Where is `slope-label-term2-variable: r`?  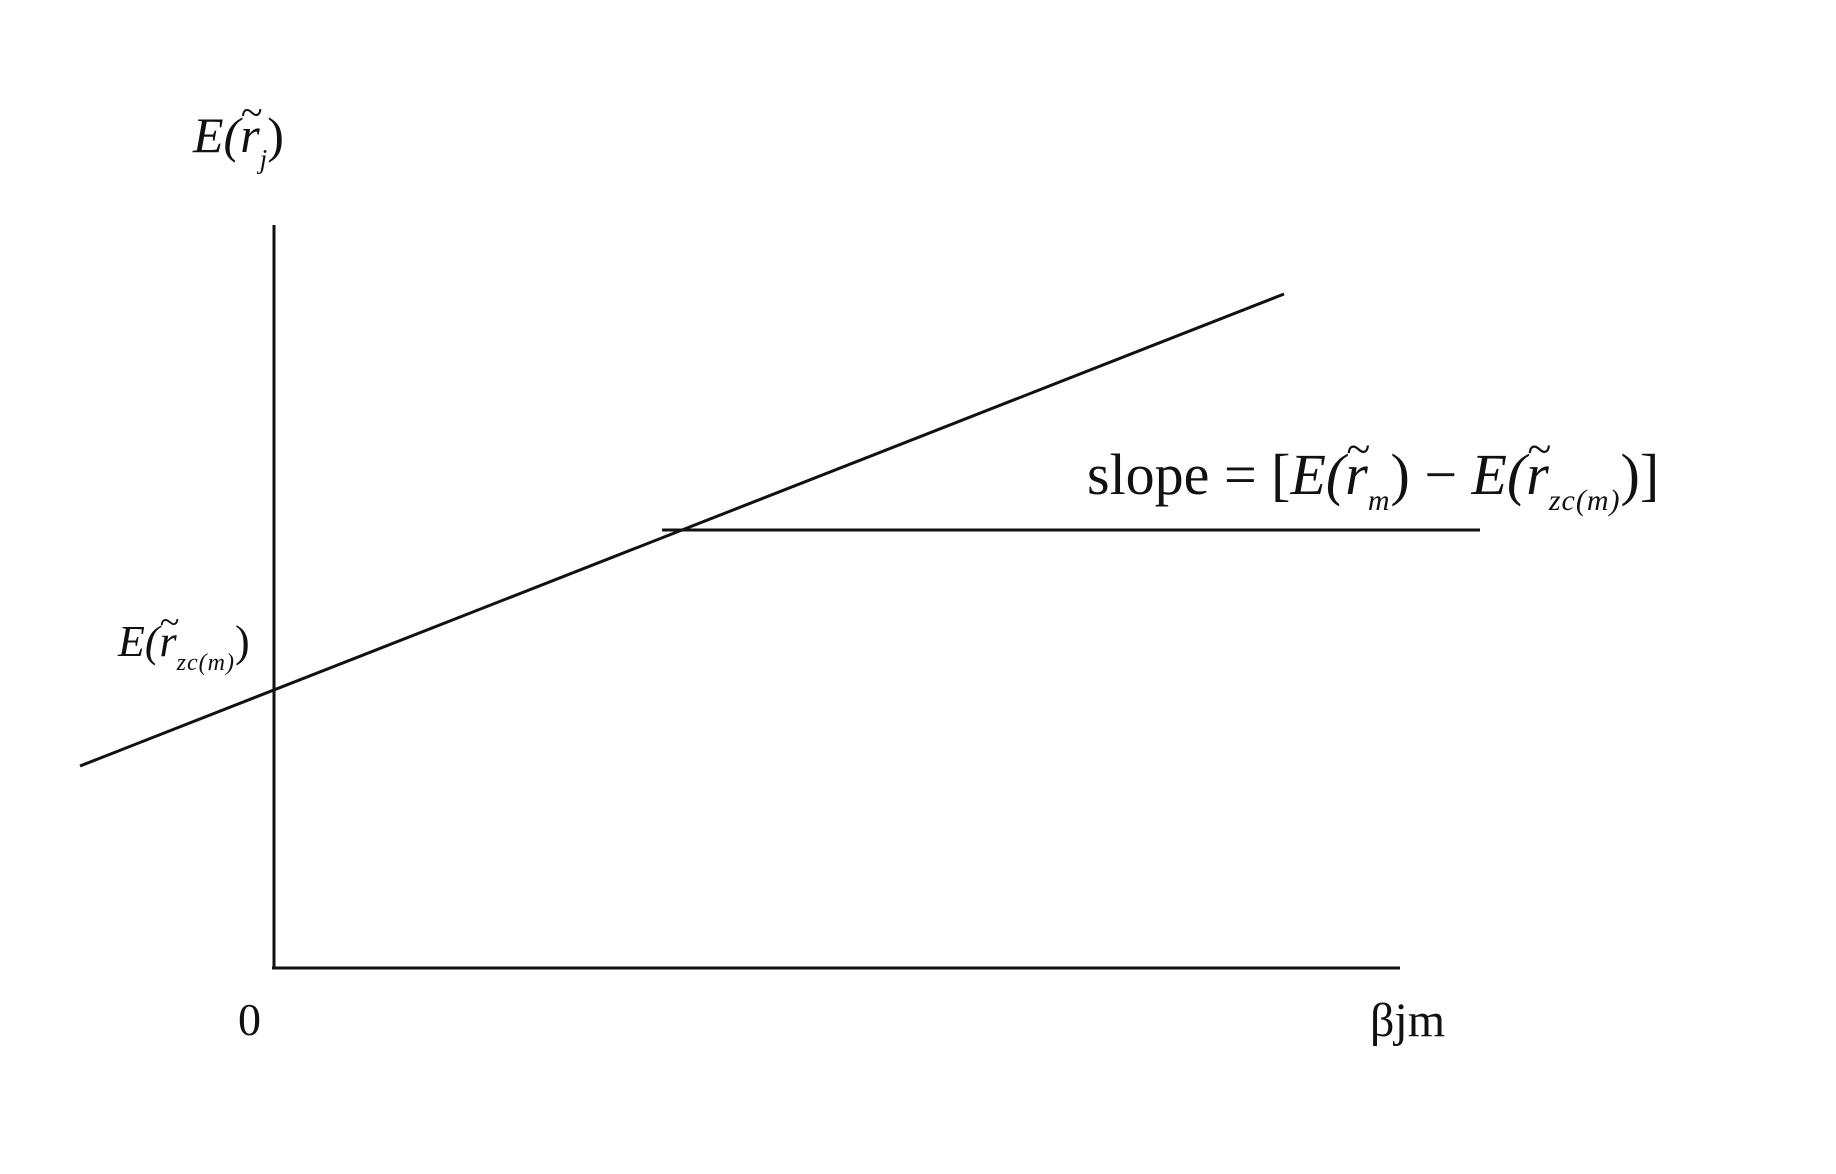 slope-label-term2-variable: r is located at coordinates (1537, 474).